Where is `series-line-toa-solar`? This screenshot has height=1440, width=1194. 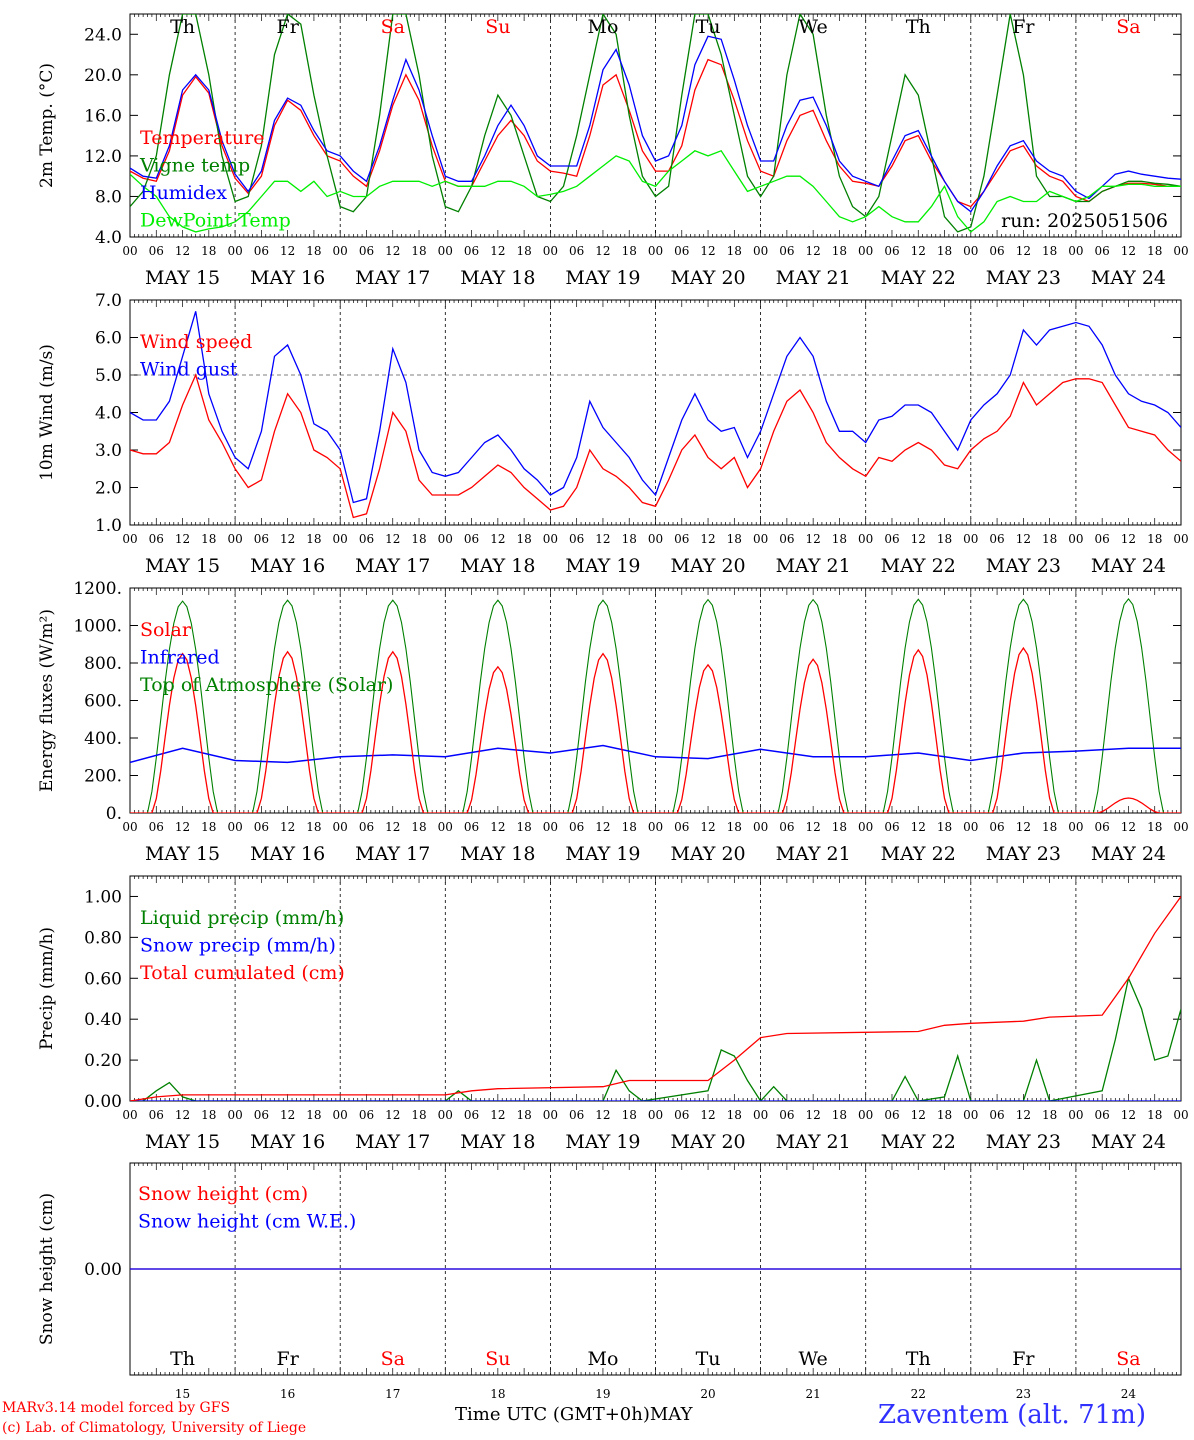
series-line-toa-solar is located at coordinates (655, 705).